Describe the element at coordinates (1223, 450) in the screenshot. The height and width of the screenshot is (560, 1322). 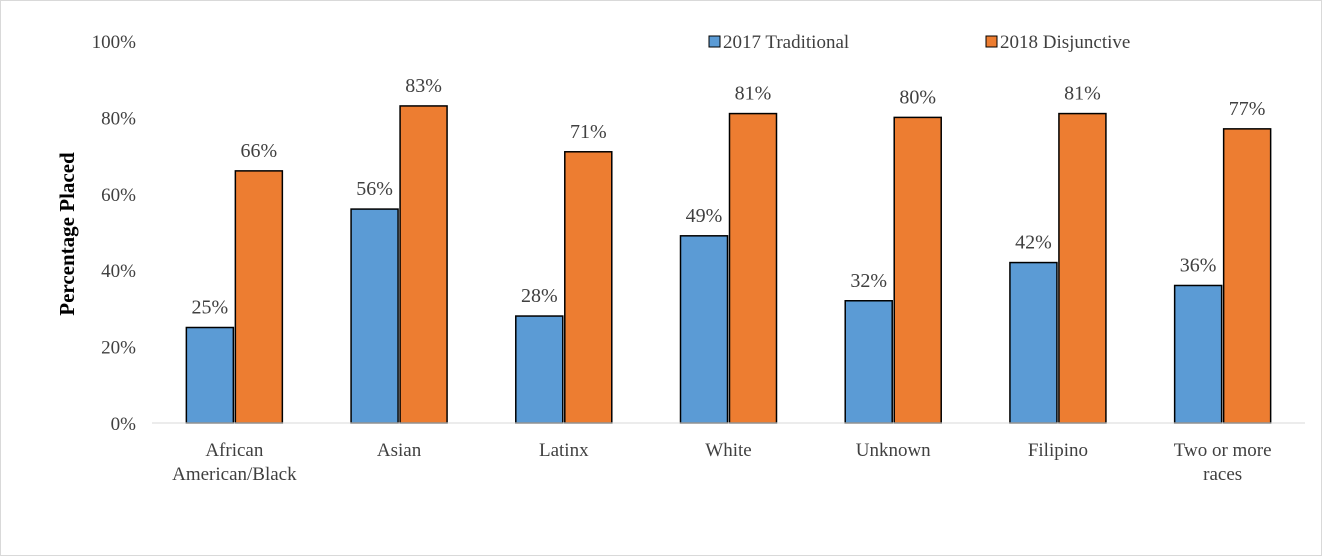
I see `category-label: Two or more` at that location.